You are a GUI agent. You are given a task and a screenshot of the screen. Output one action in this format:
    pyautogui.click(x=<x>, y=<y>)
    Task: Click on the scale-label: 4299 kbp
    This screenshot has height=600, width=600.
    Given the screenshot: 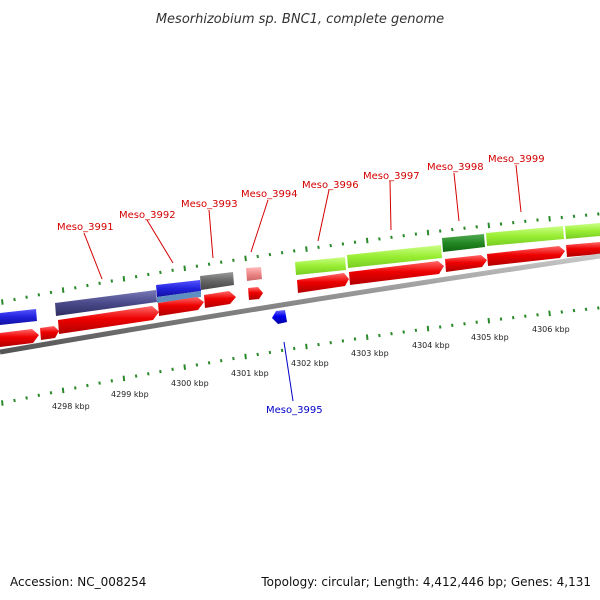 What is the action you would take?
    pyautogui.click(x=130, y=394)
    